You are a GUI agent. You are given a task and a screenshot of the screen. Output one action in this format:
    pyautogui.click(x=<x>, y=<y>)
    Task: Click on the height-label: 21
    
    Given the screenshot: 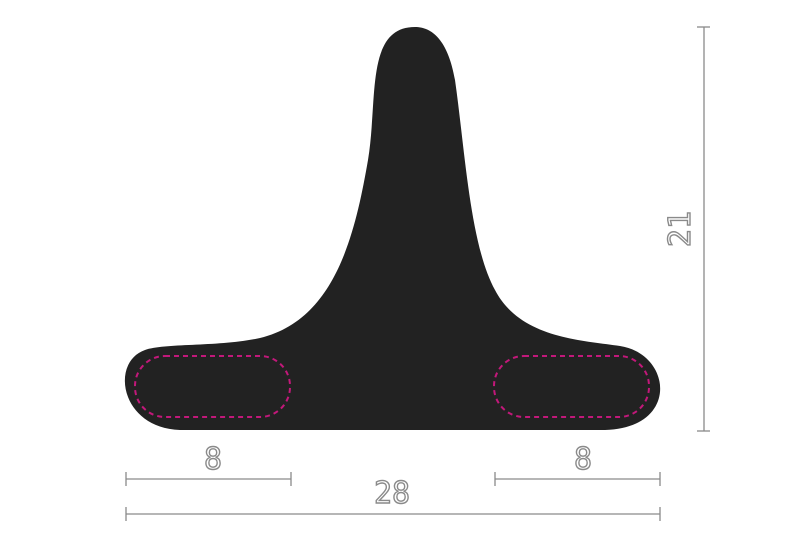 What is the action you would take?
    pyautogui.click(x=680, y=229)
    